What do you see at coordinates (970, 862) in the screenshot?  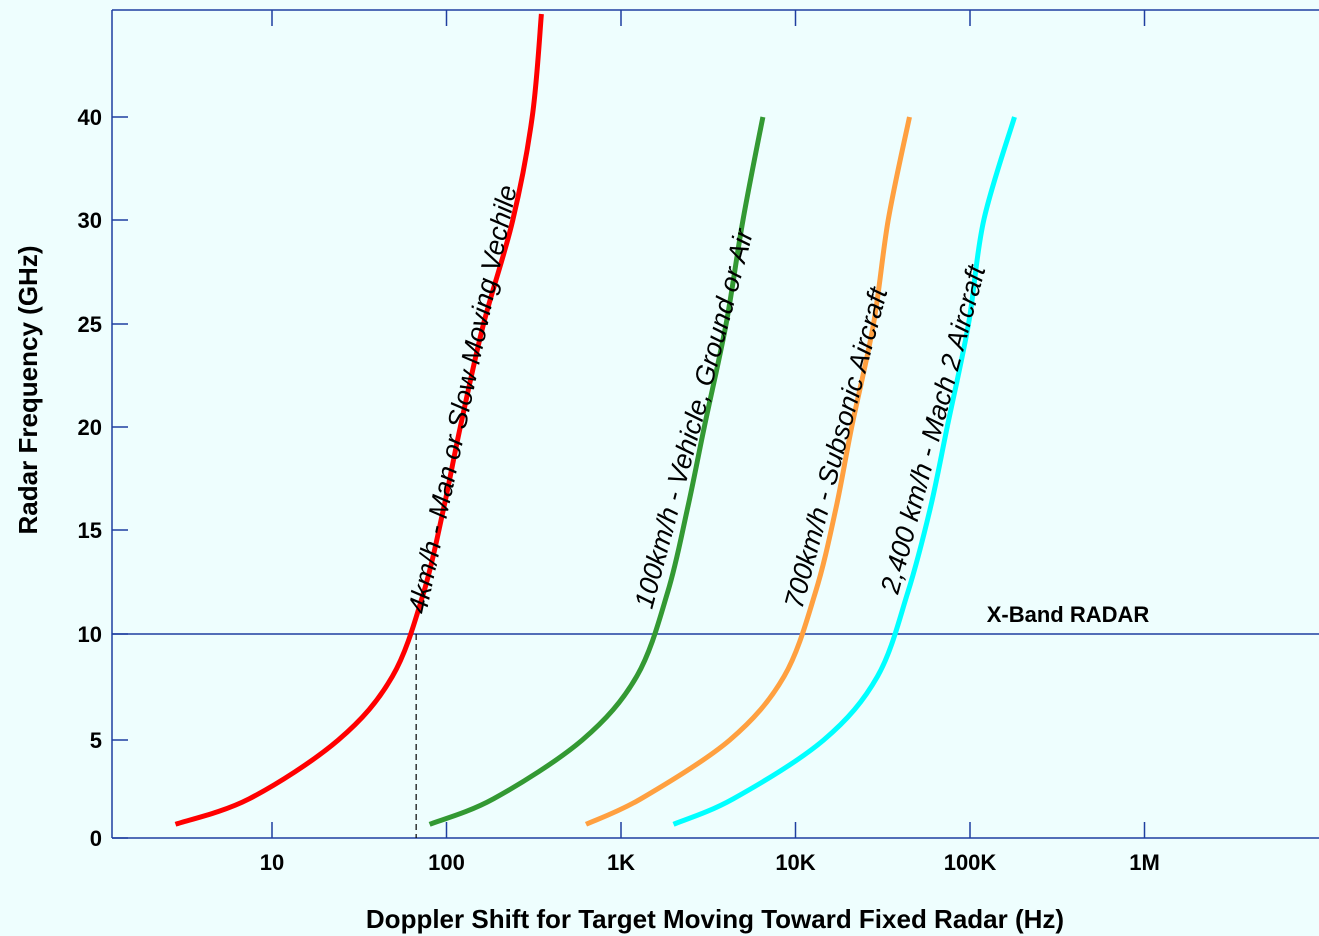 I see `x-tick-label-4: 100K` at bounding box center [970, 862].